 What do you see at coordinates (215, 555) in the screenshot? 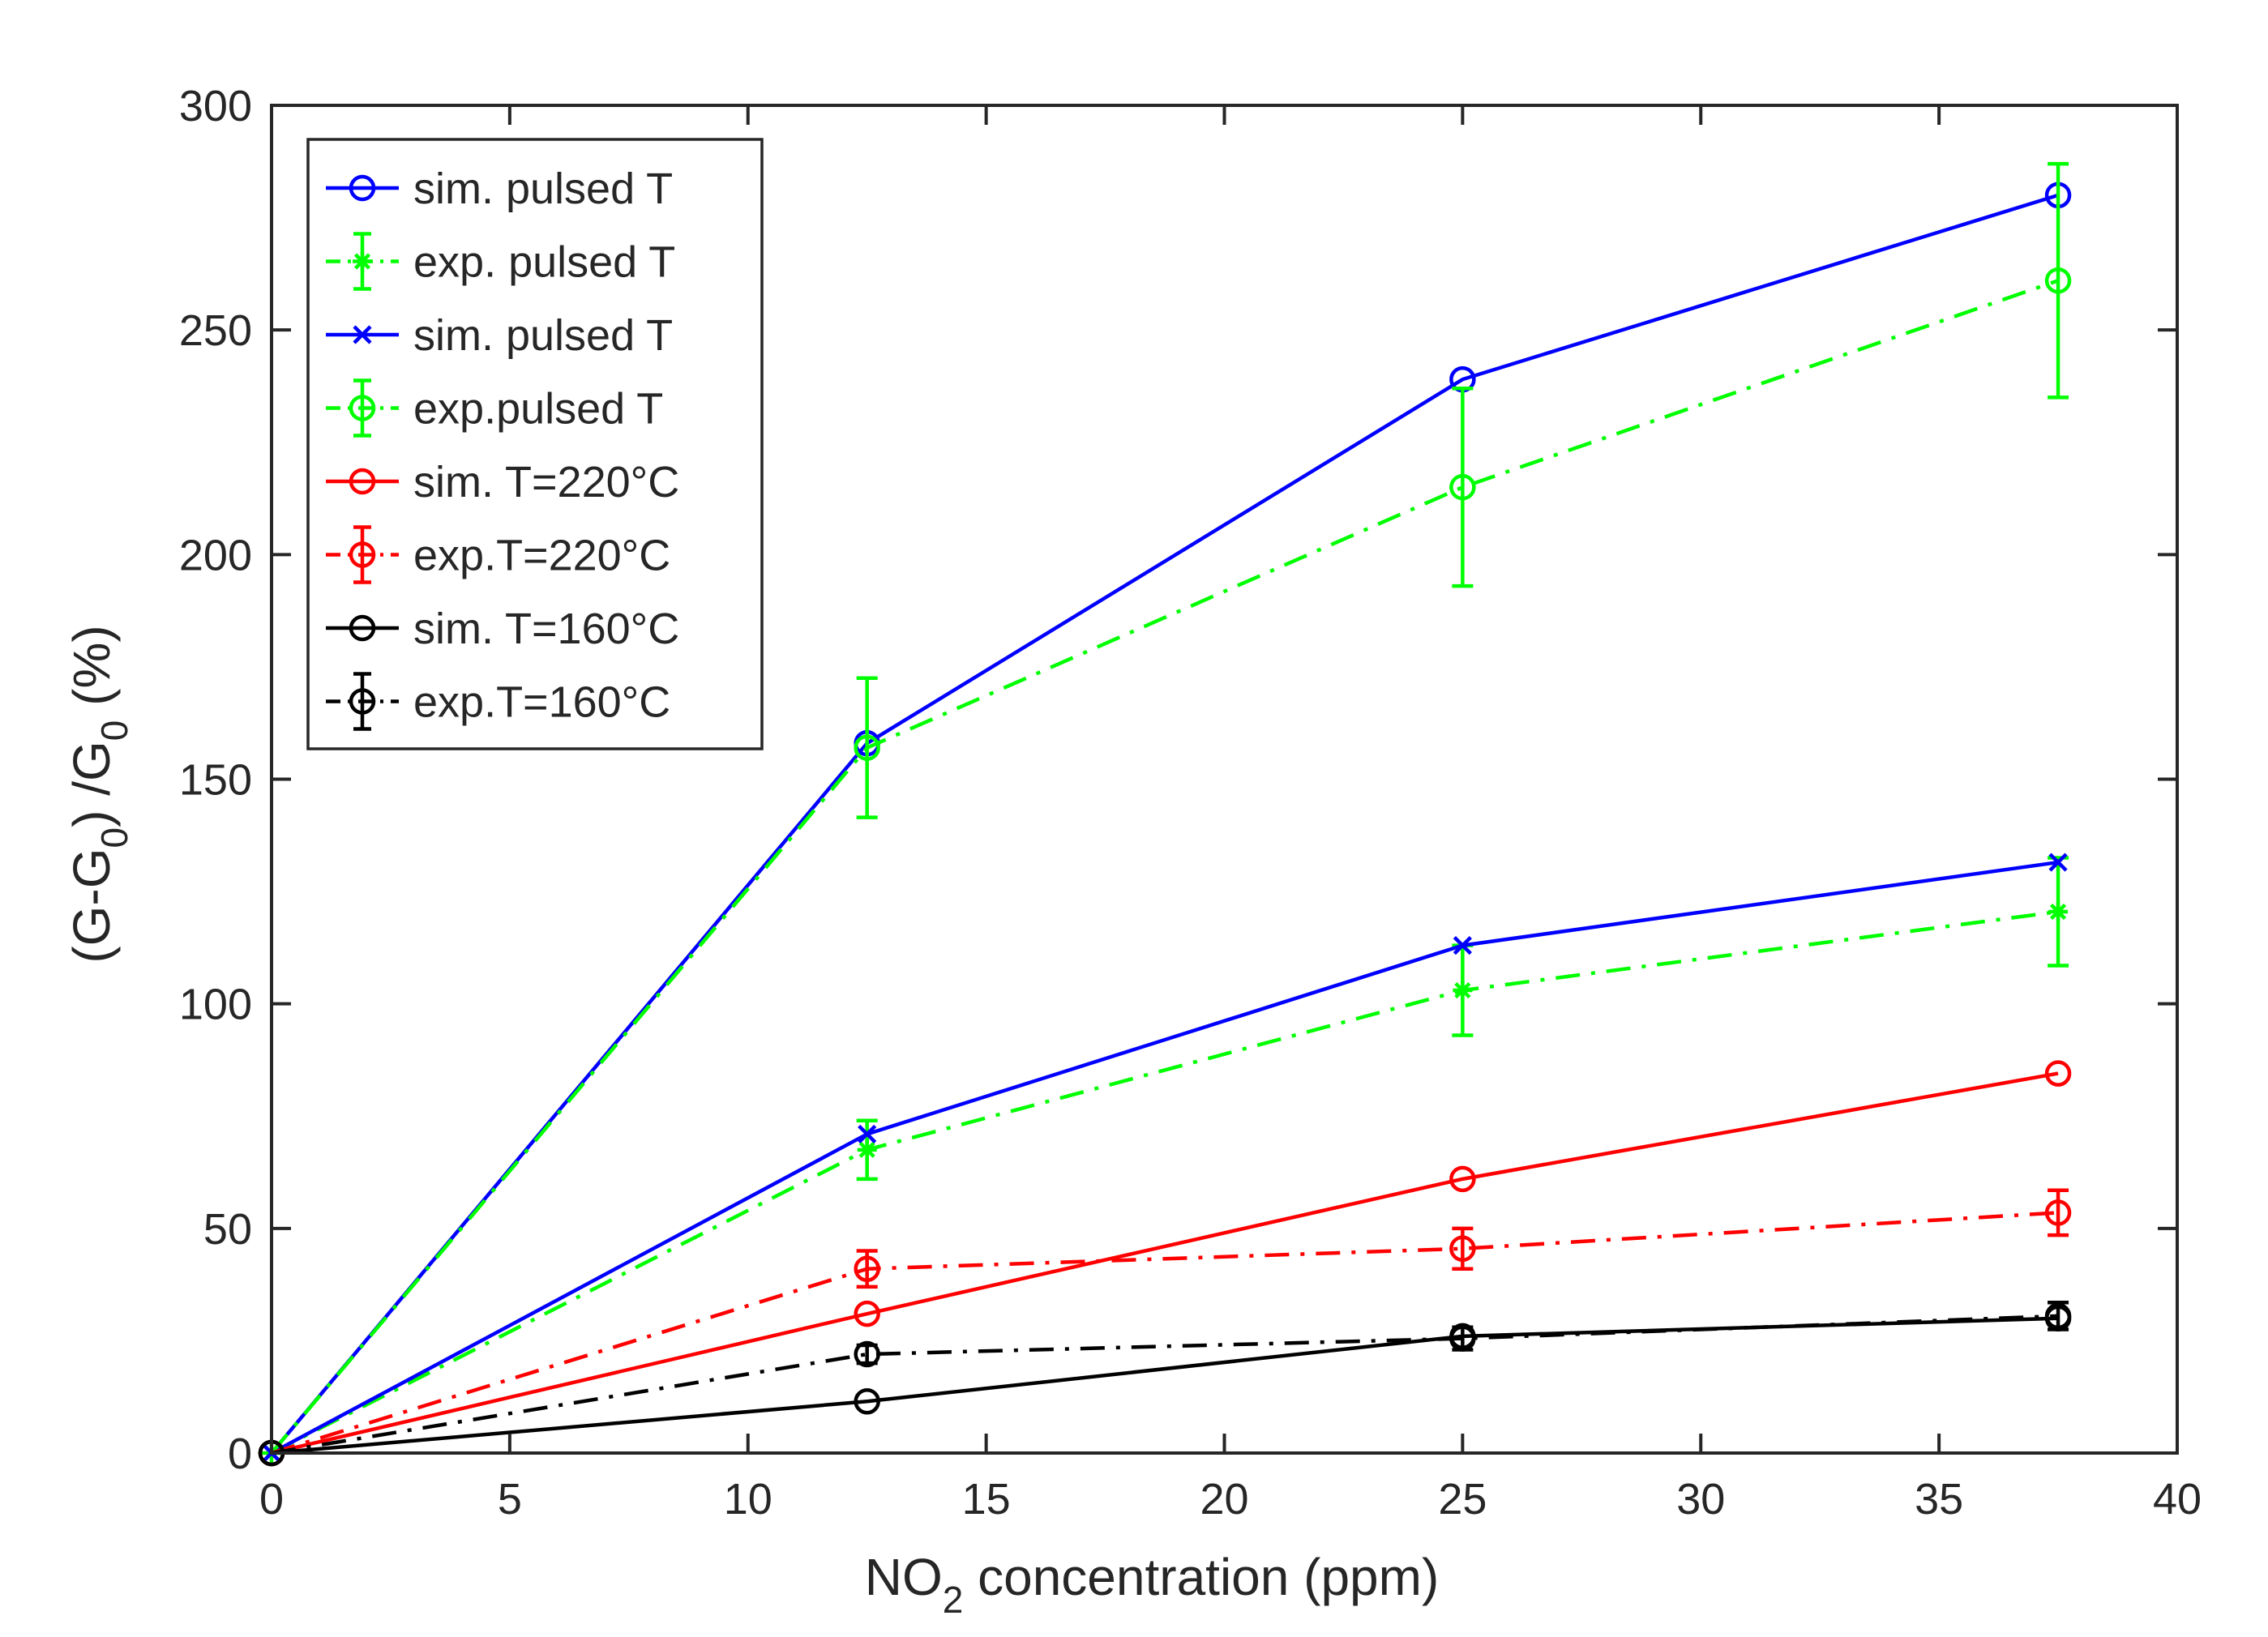
I see `y-tick-label: 200` at bounding box center [215, 555].